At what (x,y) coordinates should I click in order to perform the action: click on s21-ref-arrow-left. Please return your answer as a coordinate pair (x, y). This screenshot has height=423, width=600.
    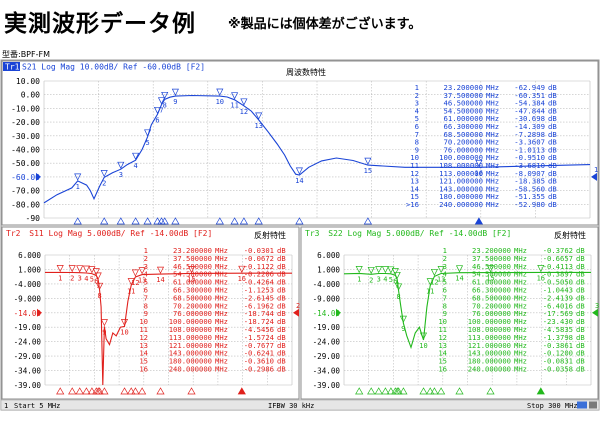
    Looking at the image, I should click on (38, 176).